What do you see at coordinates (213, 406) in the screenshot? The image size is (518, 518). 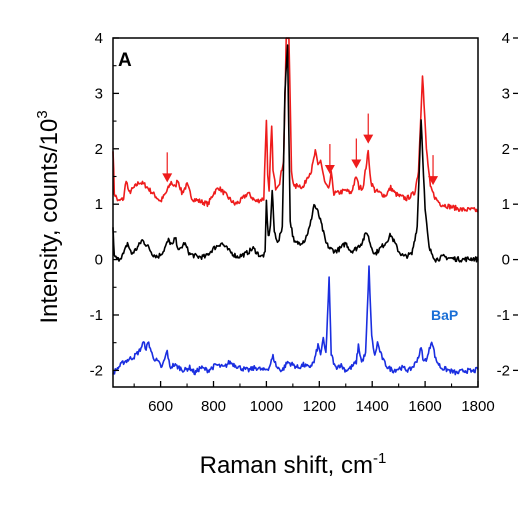 I see `x-tick-label: 800` at bounding box center [213, 406].